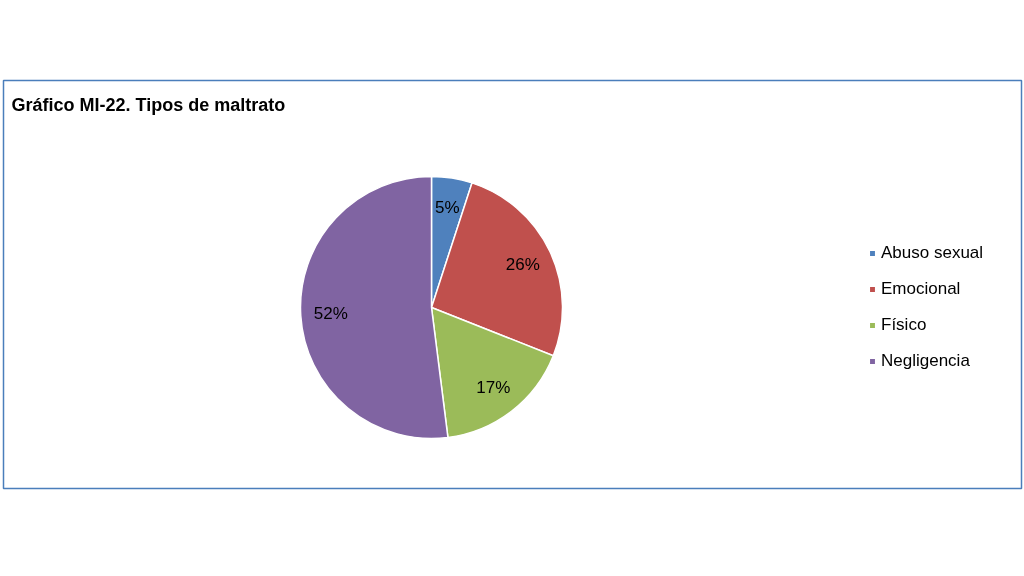 The height and width of the screenshot is (576, 1024). What do you see at coordinates (148, 104) in the screenshot?
I see `text: Gráfico MI-22. Tipos de maltrato` at bounding box center [148, 104].